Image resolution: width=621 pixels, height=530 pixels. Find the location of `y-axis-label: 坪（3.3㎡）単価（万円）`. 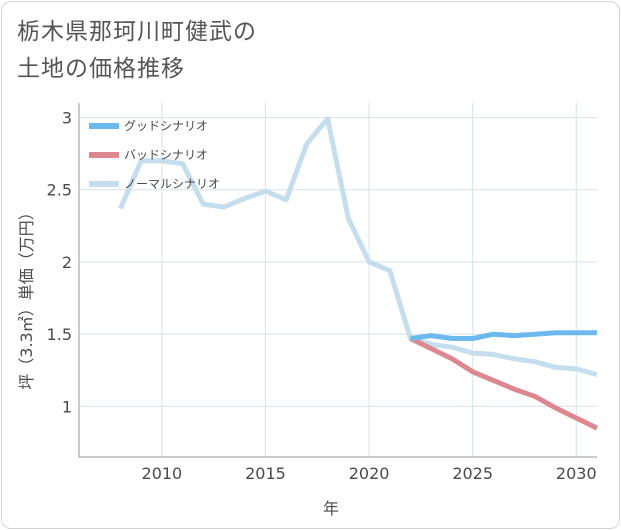

y-axis-label: 坪（3.3㎡）単価（万円） is located at coordinates (26, 296).